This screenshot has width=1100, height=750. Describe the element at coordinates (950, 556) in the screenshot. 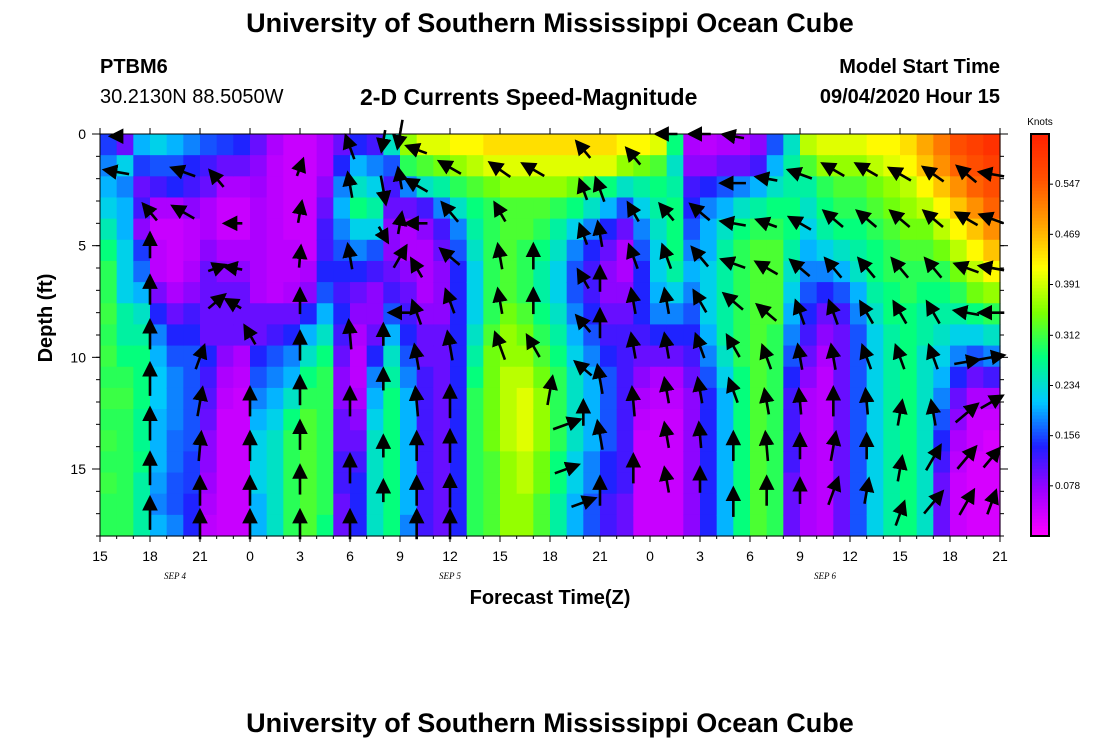

I see `x-tick-label: 18` at that location.